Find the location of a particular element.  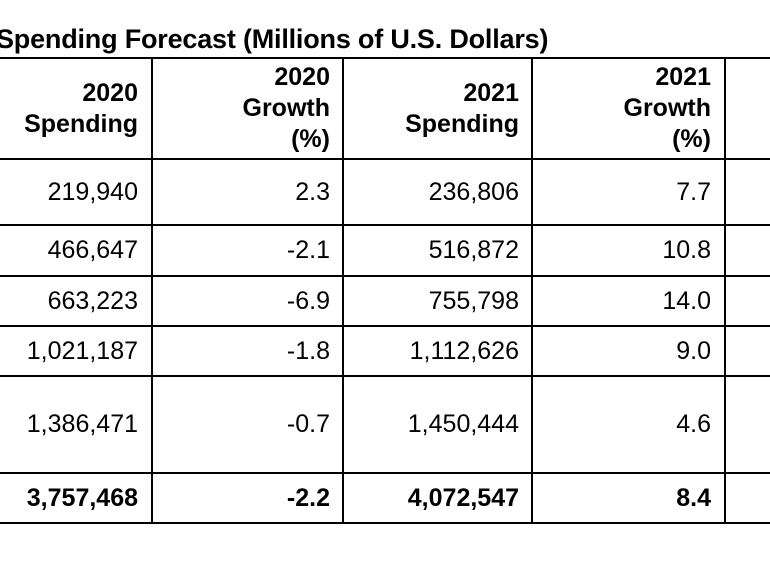

header-2021-spending: 2021 Spending is located at coordinates (462, 108).